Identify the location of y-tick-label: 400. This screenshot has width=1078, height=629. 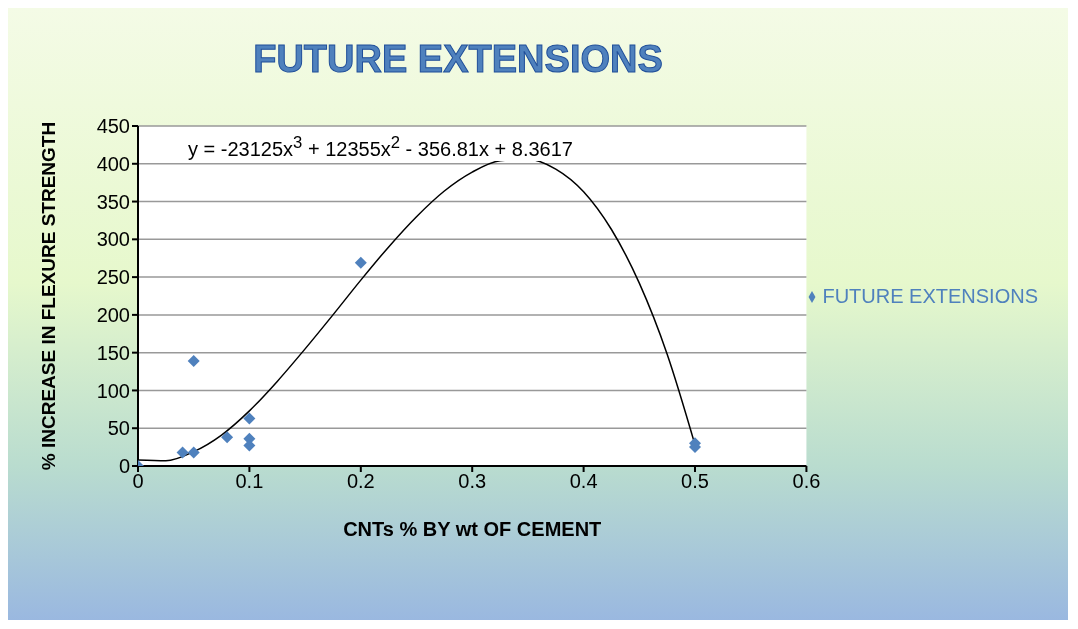
(113, 163).